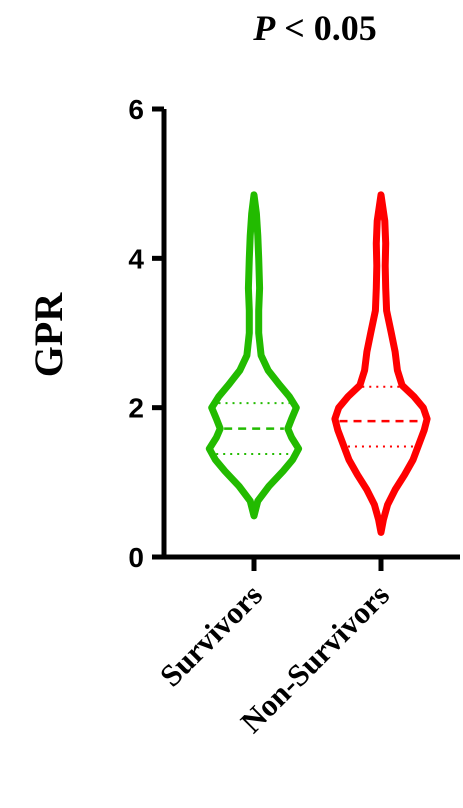  I want to click on y-tick-label-3: 6, so click(136, 109).